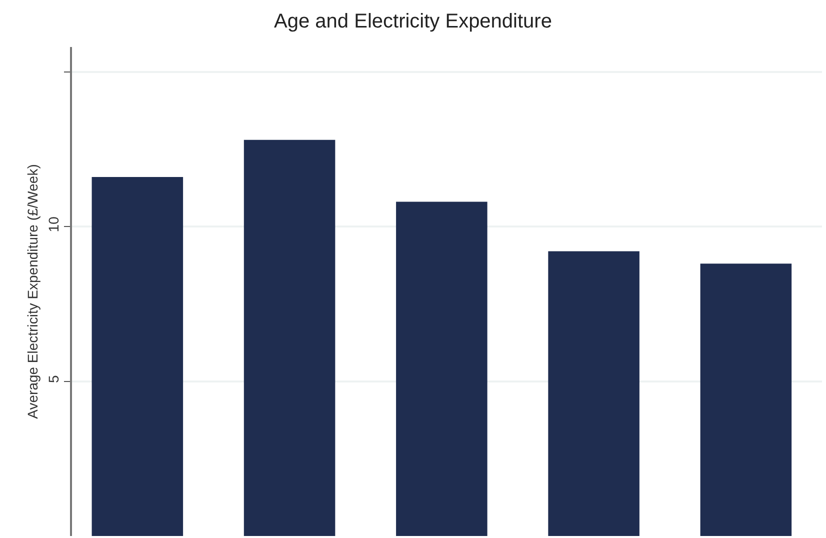 This screenshot has height=538, width=826. Describe the element at coordinates (53, 379) in the screenshot. I see `y-tick-label: 5` at that location.